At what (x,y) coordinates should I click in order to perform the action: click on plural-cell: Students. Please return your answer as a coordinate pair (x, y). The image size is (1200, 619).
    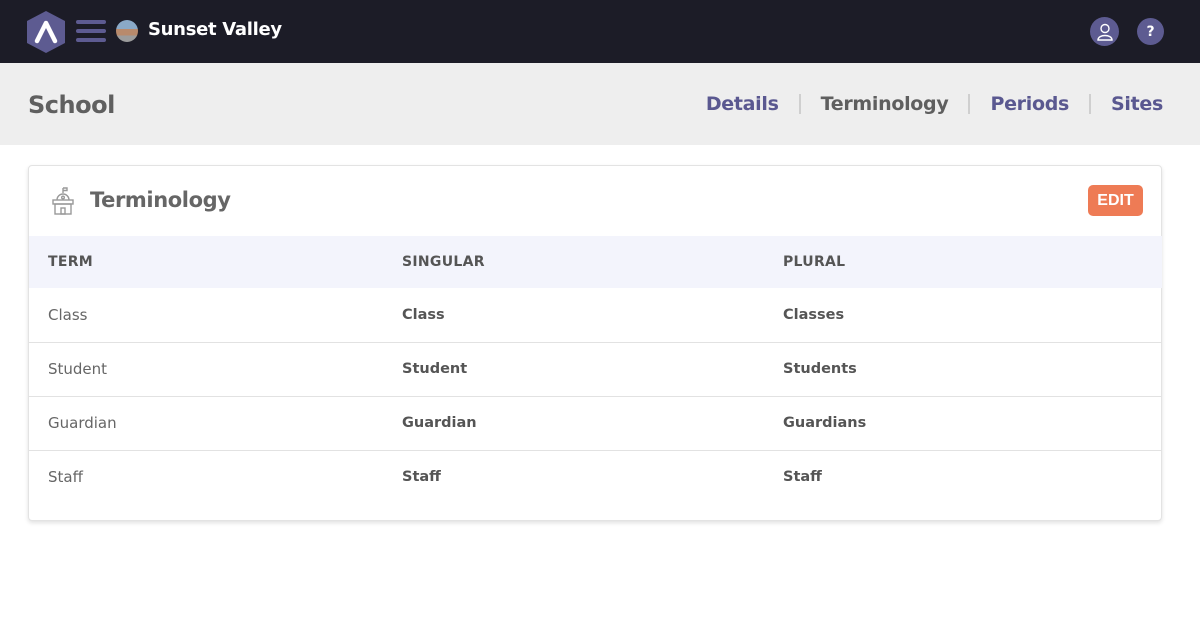
    Looking at the image, I should click on (972, 369).